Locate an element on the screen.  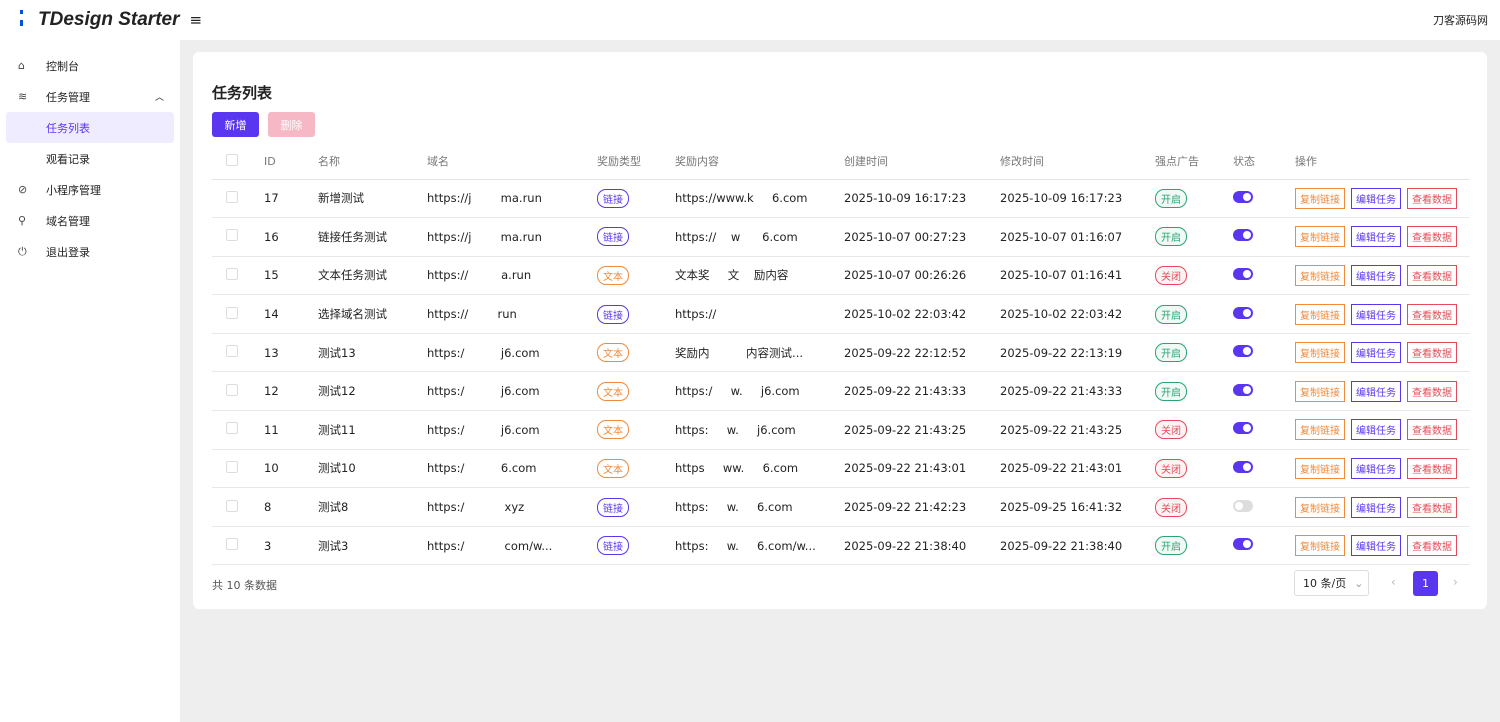
column-header: 创建时间 is located at coordinates (921, 162).